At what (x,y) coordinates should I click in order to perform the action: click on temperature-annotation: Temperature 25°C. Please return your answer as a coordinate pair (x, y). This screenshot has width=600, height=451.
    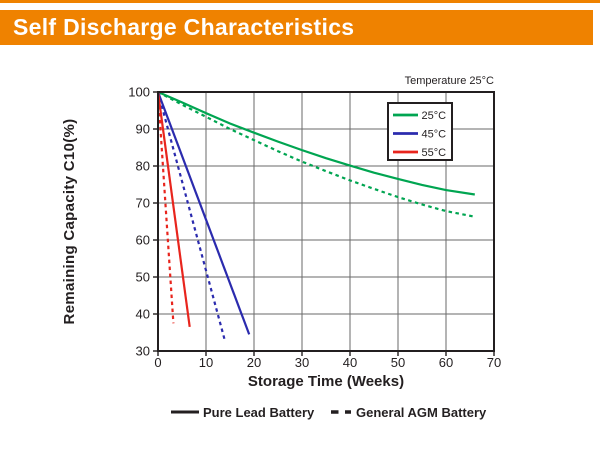
    Looking at the image, I should click on (449, 81).